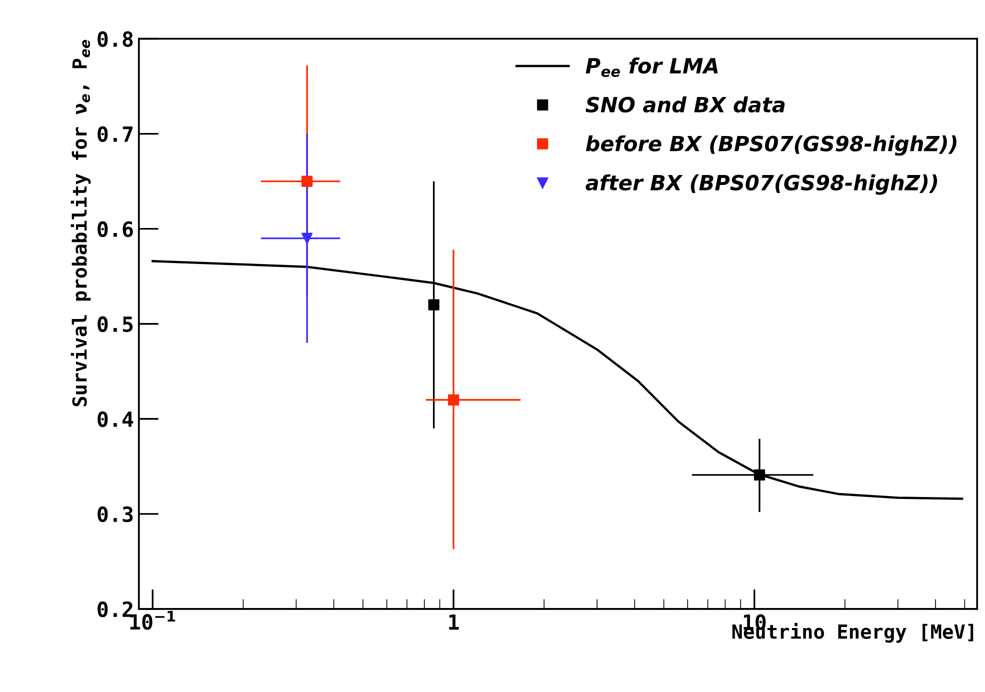 This screenshot has width=985, height=692. What do you see at coordinates (685, 104) in the screenshot?
I see `legend-label: SNO and BX data` at bounding box center [685, 104].